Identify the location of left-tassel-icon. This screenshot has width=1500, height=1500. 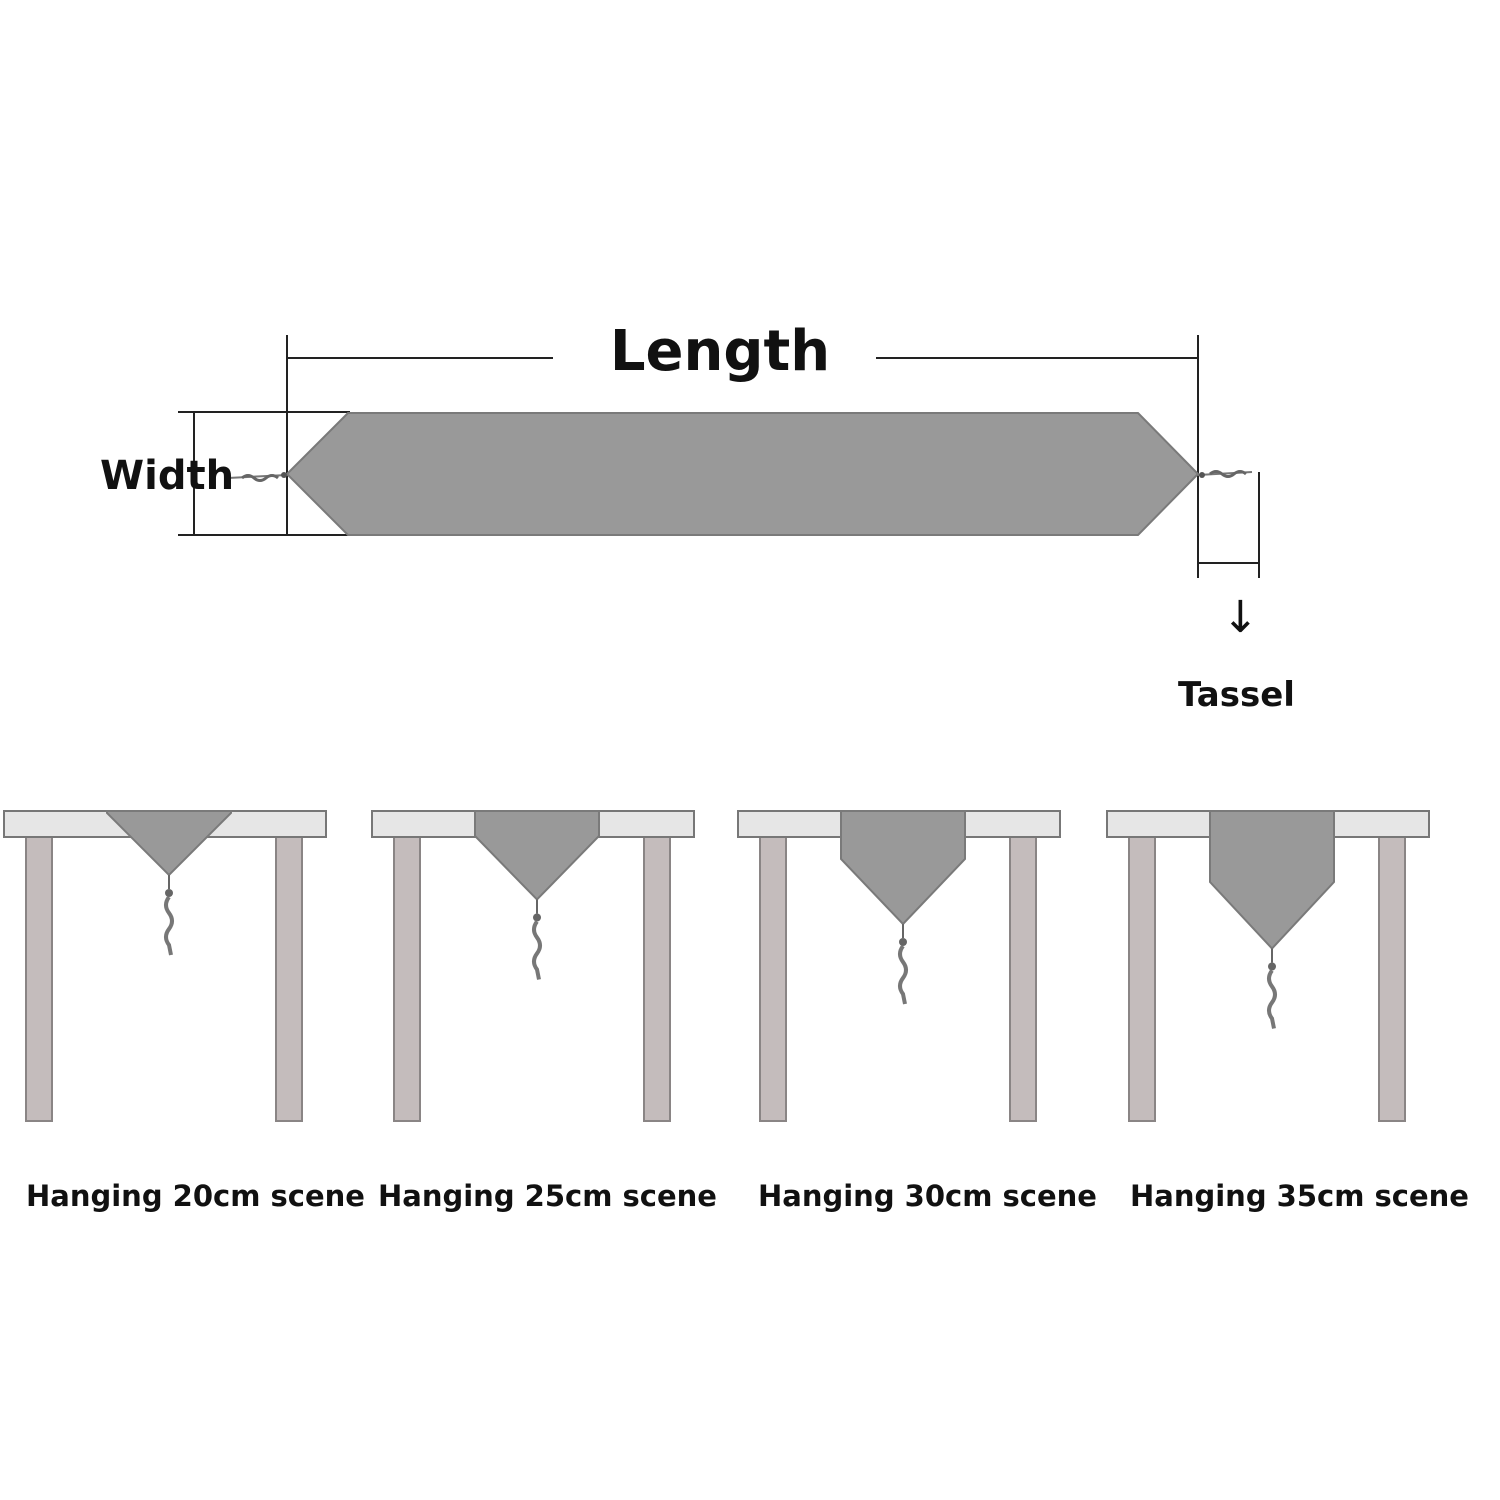
(257, 477).